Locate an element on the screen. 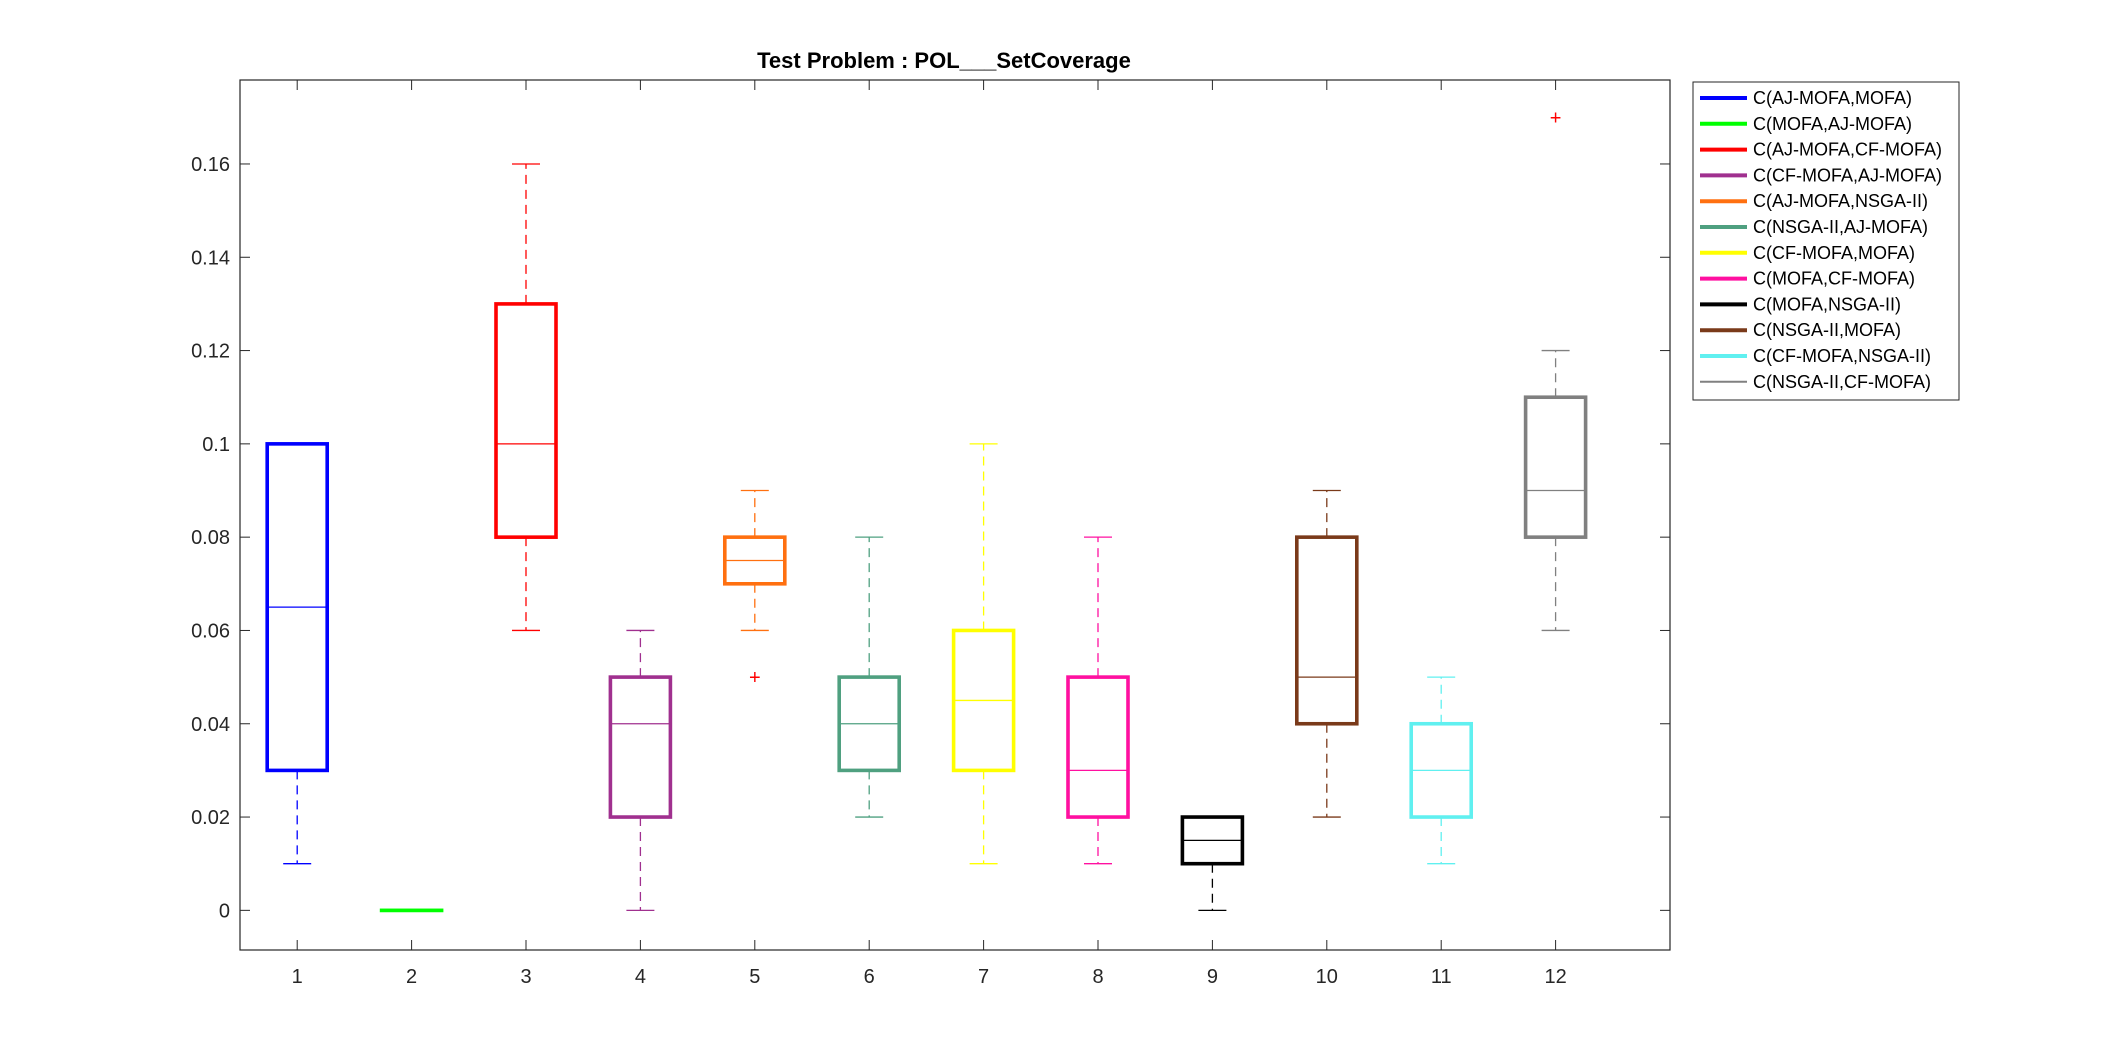  y-tick-label: 0.08 is located at coordinates (210, 538).